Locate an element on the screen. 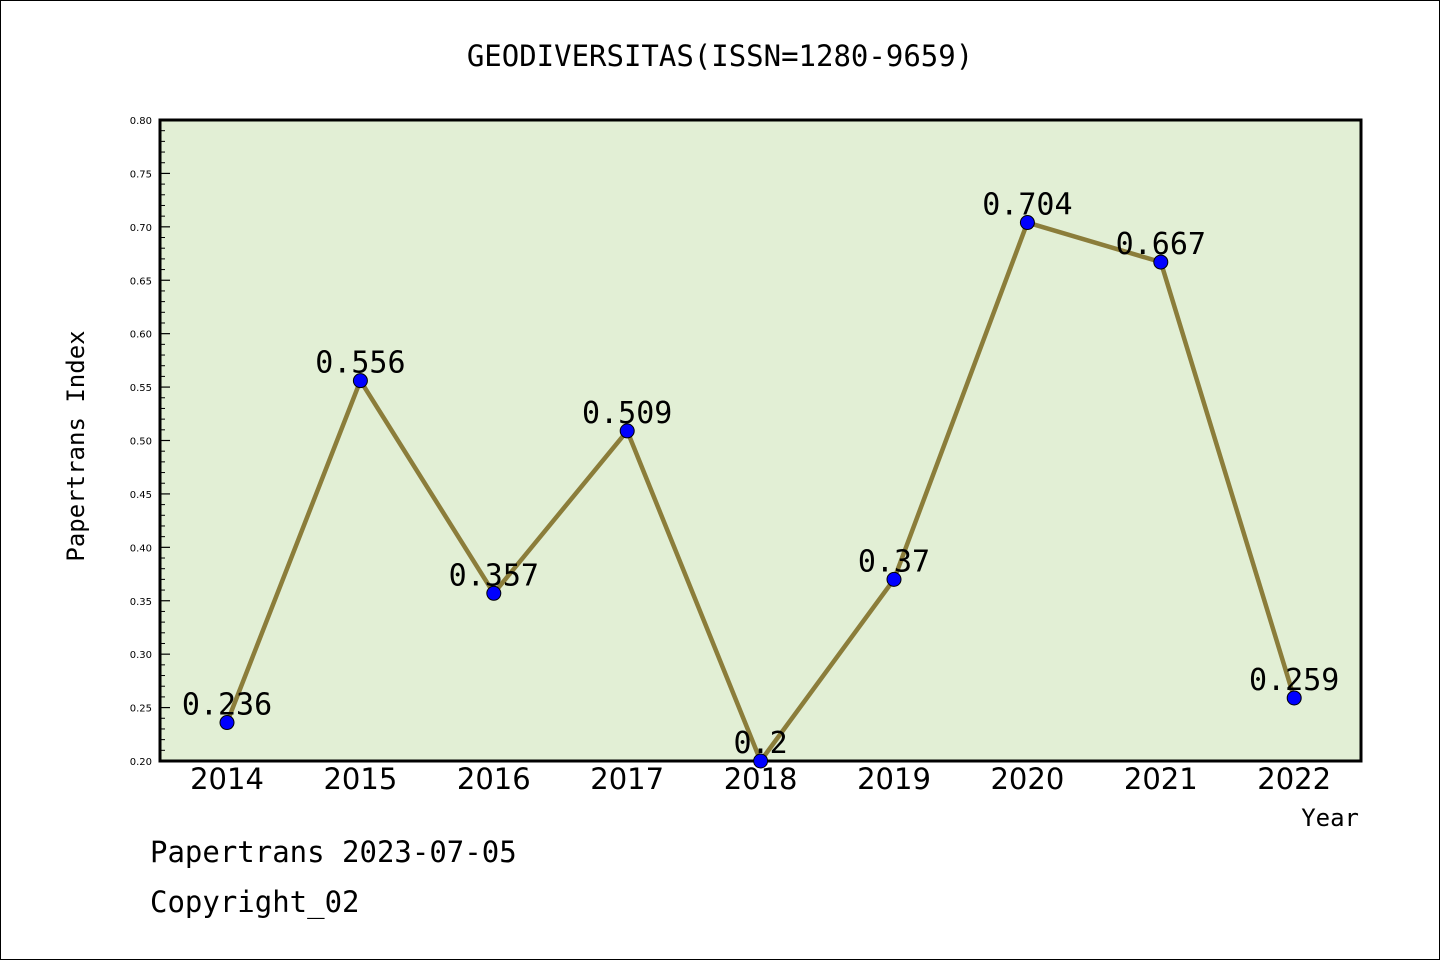 The width and height of the screenshot is (1440, 960). y-tick-label: 0.60 is located at coordinates (141, 335).